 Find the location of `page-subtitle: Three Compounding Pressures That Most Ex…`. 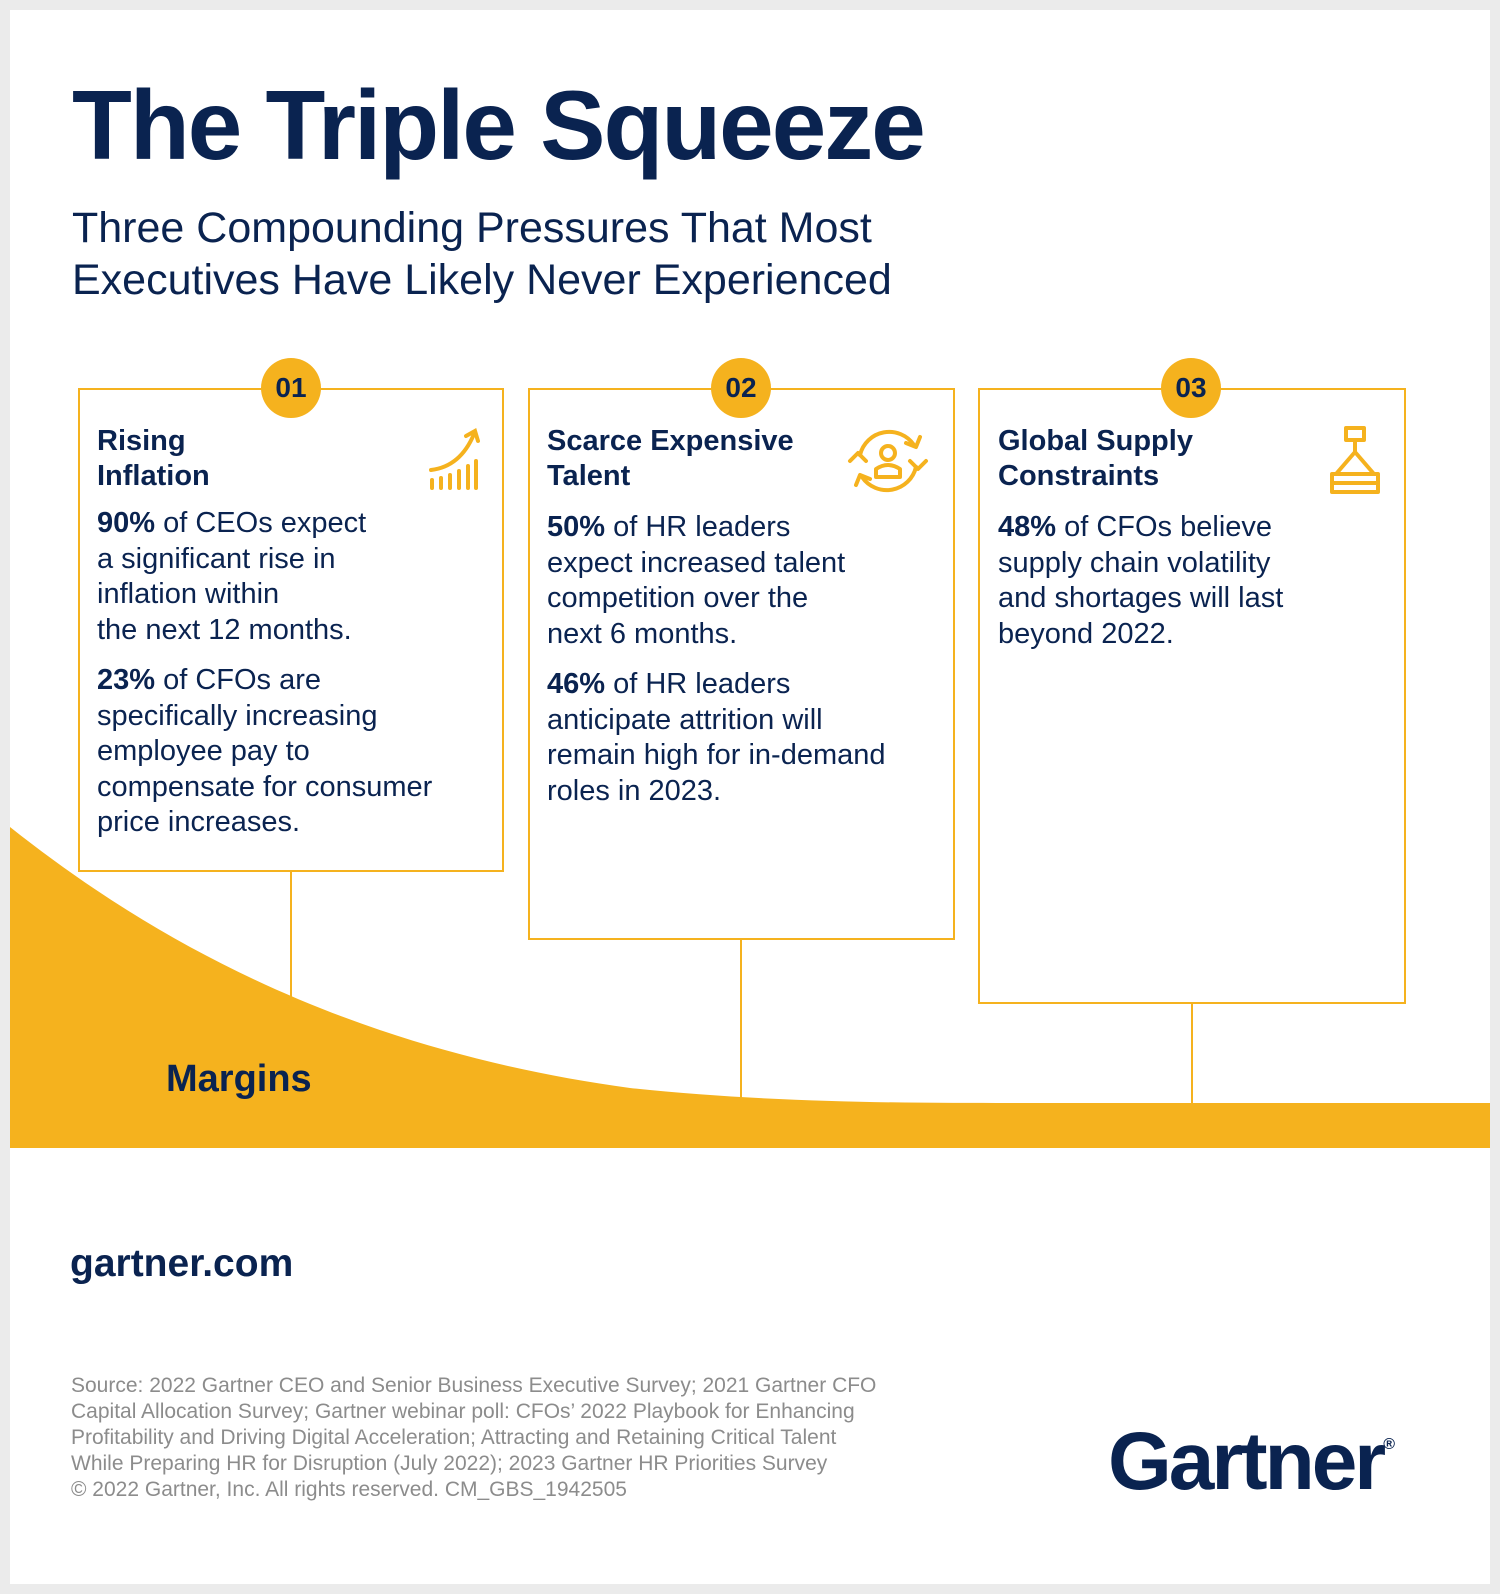

page-subtitle: Three Compounding Pressures That Most Ex… is located at coordinates (482, 254).